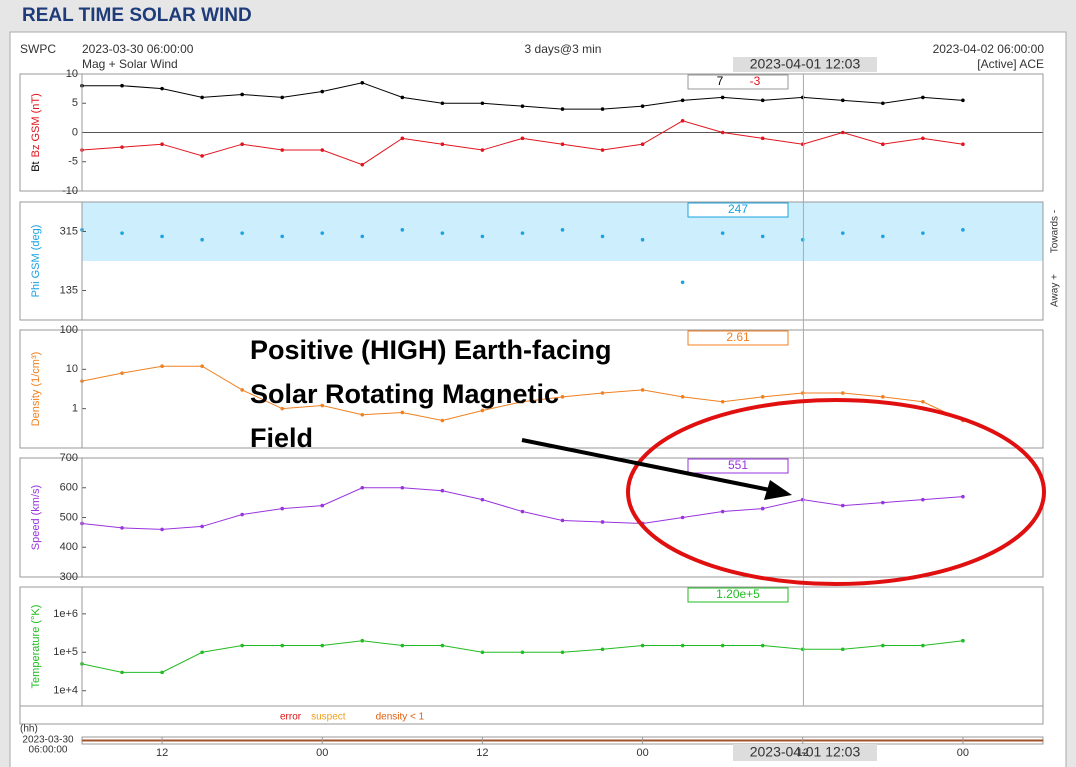 This screenshot has height=767, width=1076. Describe the element at coordinates (755, 81) in the screenshot. I see `readout-value: -3` at that location.